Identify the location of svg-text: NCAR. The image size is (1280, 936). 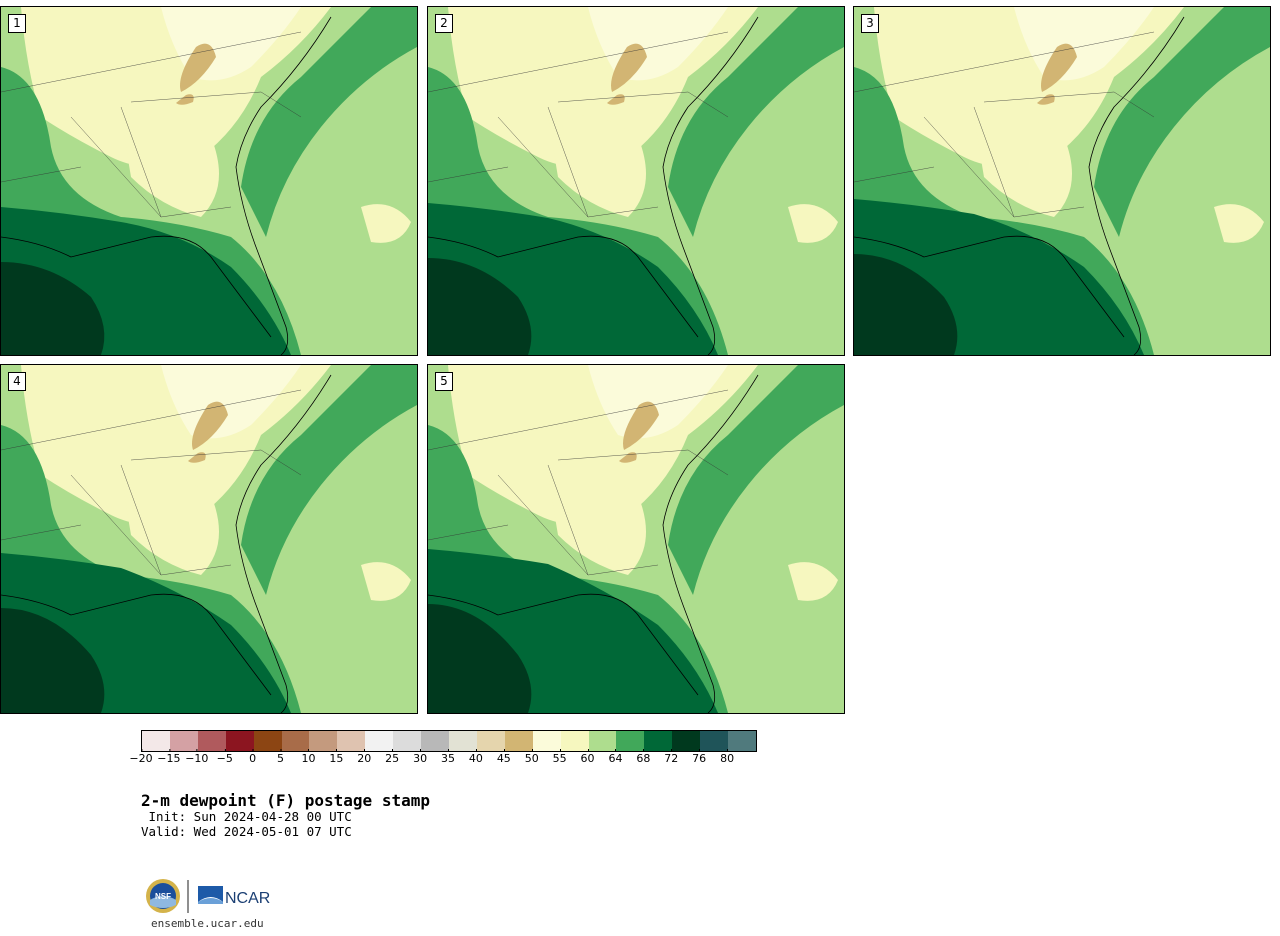
(247, 898).